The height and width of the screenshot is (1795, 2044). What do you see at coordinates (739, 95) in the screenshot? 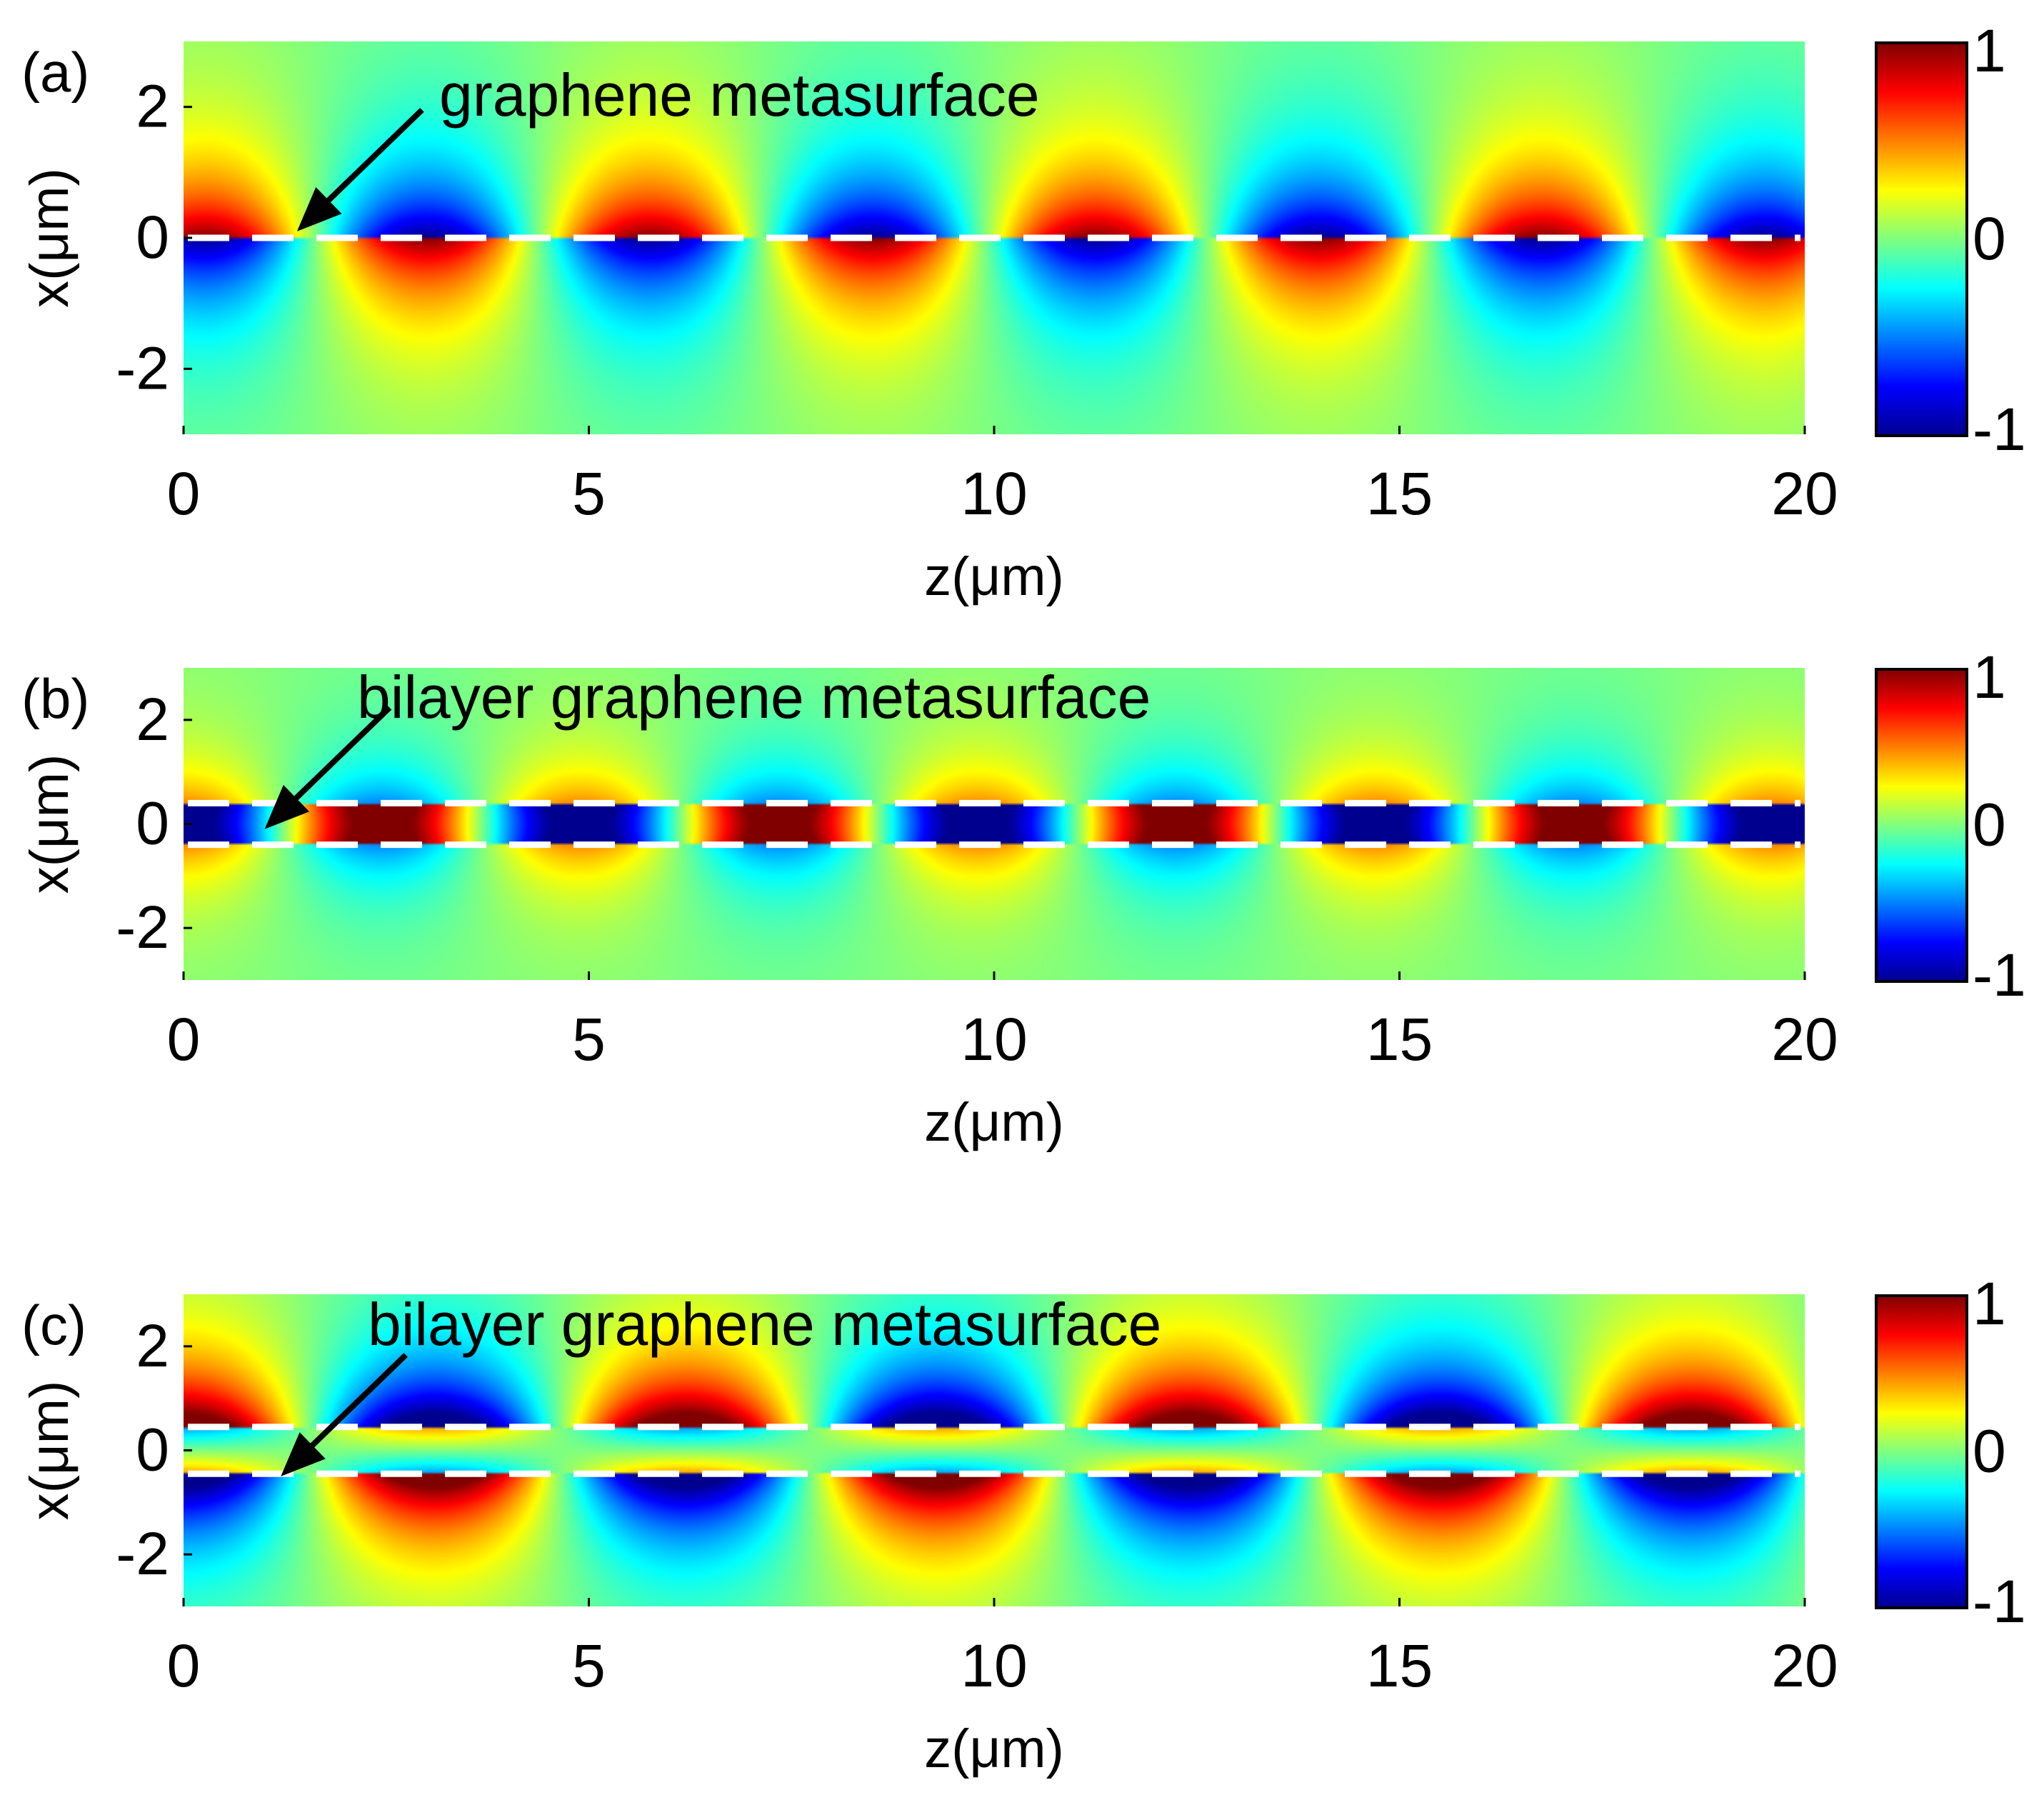
I see `annotation-label: graphene metasurface` at bounding box center [739, 95].